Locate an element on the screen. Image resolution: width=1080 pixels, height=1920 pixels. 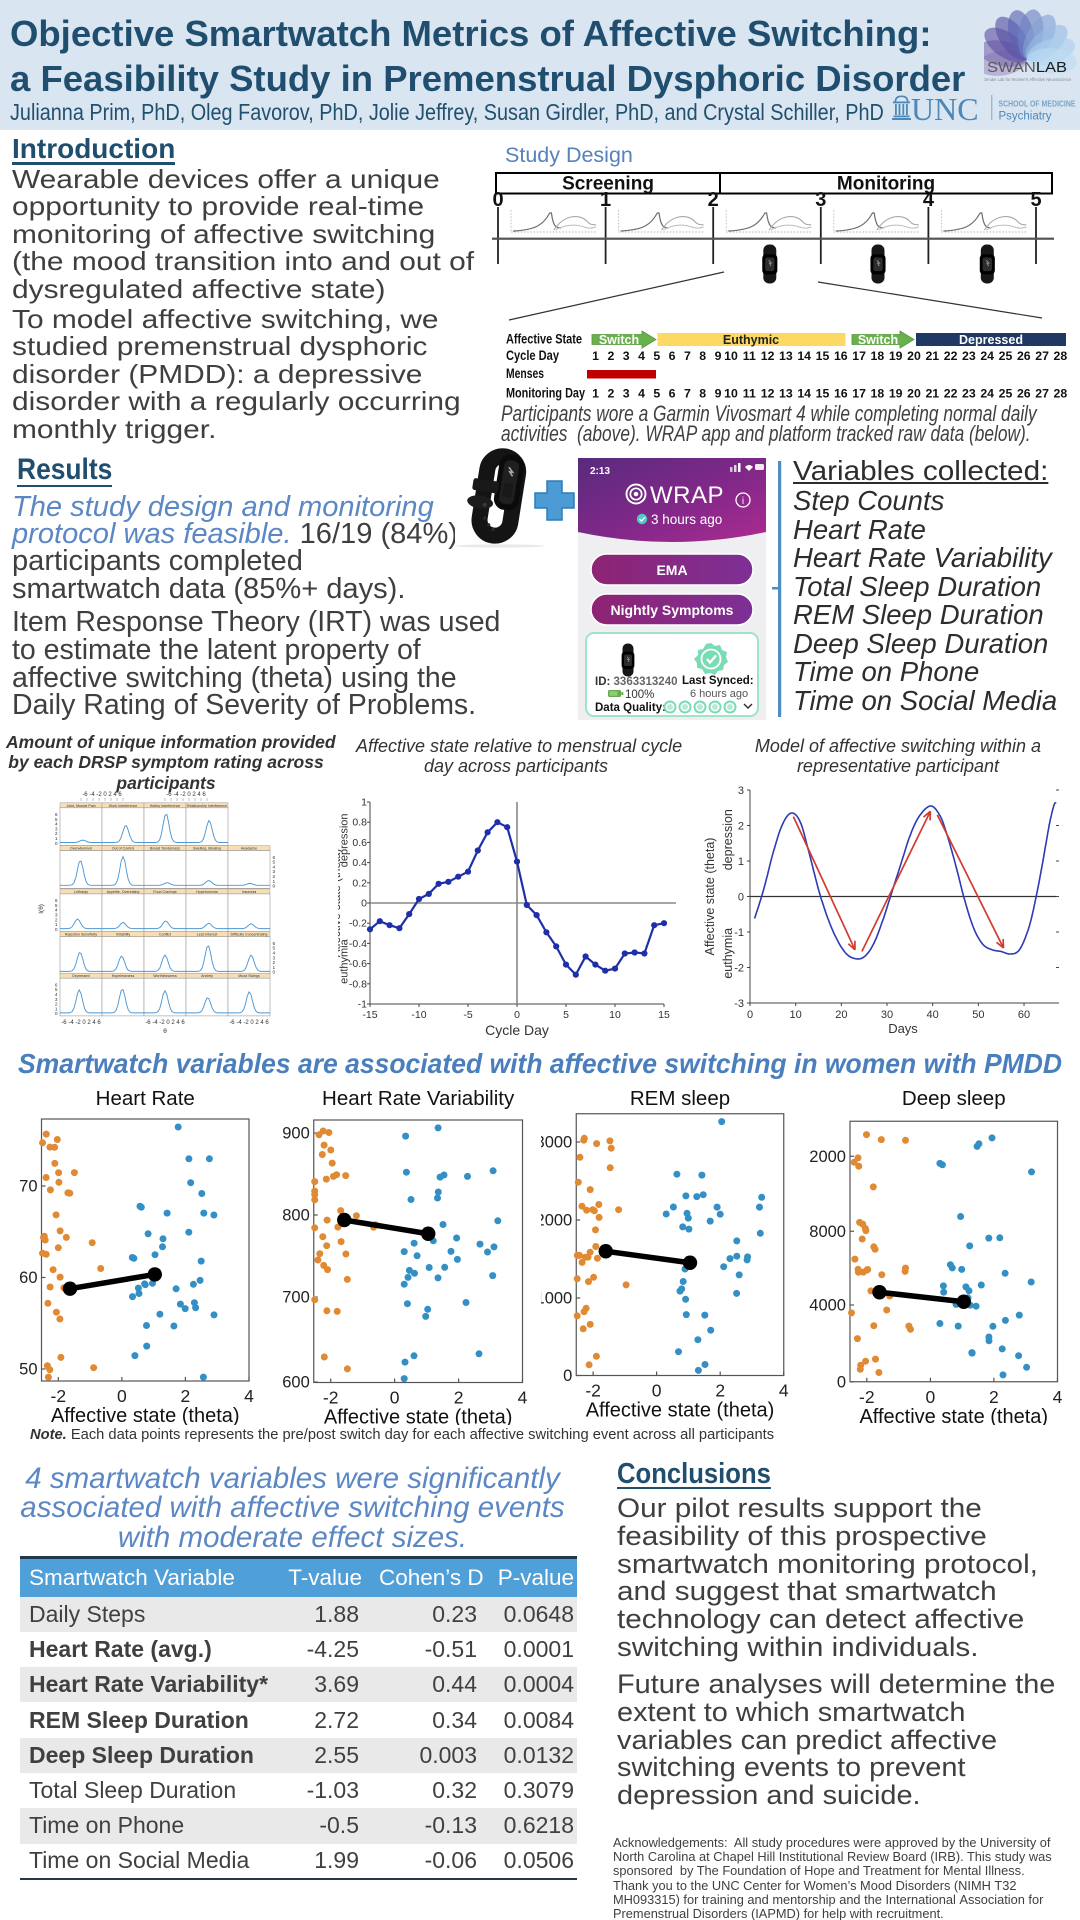
svg-text: Monitoring Day is located at coordinates (545, 393).